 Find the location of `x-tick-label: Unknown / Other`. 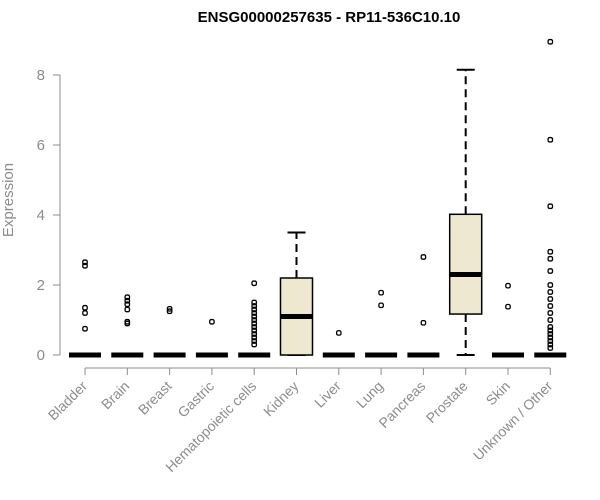

x-tick-label: Unknown / Other is located at coordinates (513, 421).